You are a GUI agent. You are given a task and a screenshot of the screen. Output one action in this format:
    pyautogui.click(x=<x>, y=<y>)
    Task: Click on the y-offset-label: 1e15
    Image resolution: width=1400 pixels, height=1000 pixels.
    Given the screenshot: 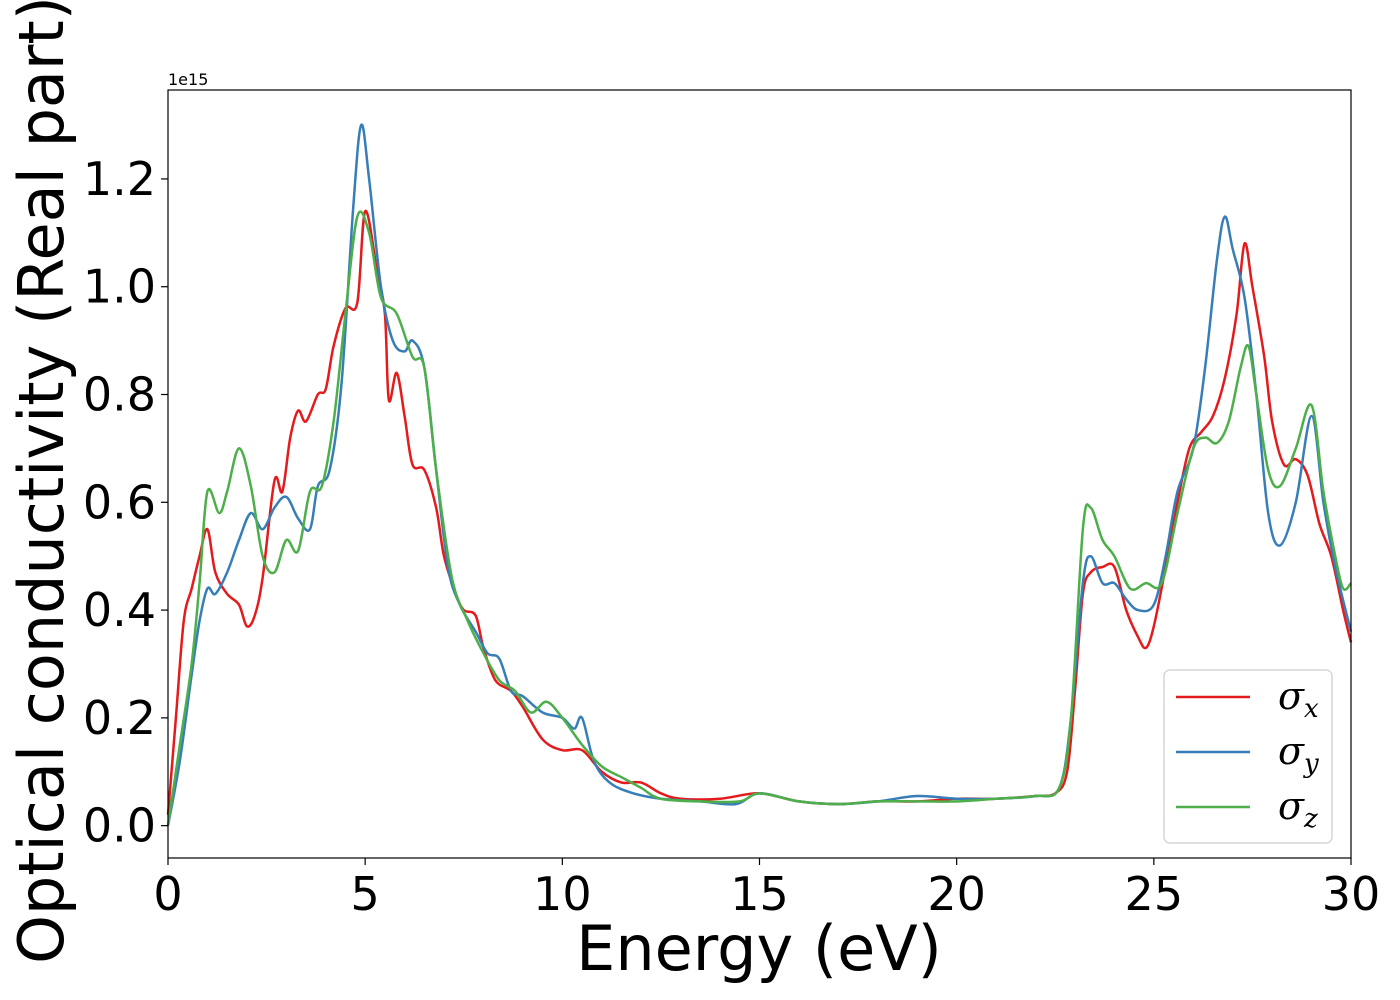 What is the action you would take?
    pyautogui.click(x=188, y=79)
    